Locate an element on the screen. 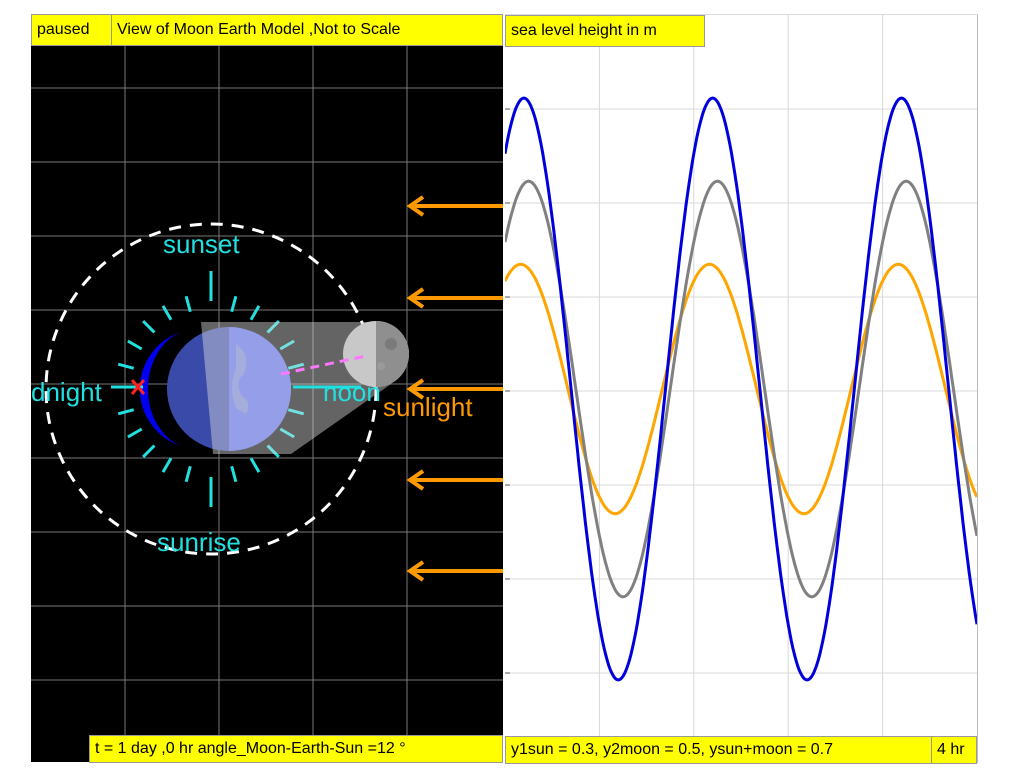 This screenshot has height=768, width=1024. status-indicator: paused is located at coordinates (72, 30).